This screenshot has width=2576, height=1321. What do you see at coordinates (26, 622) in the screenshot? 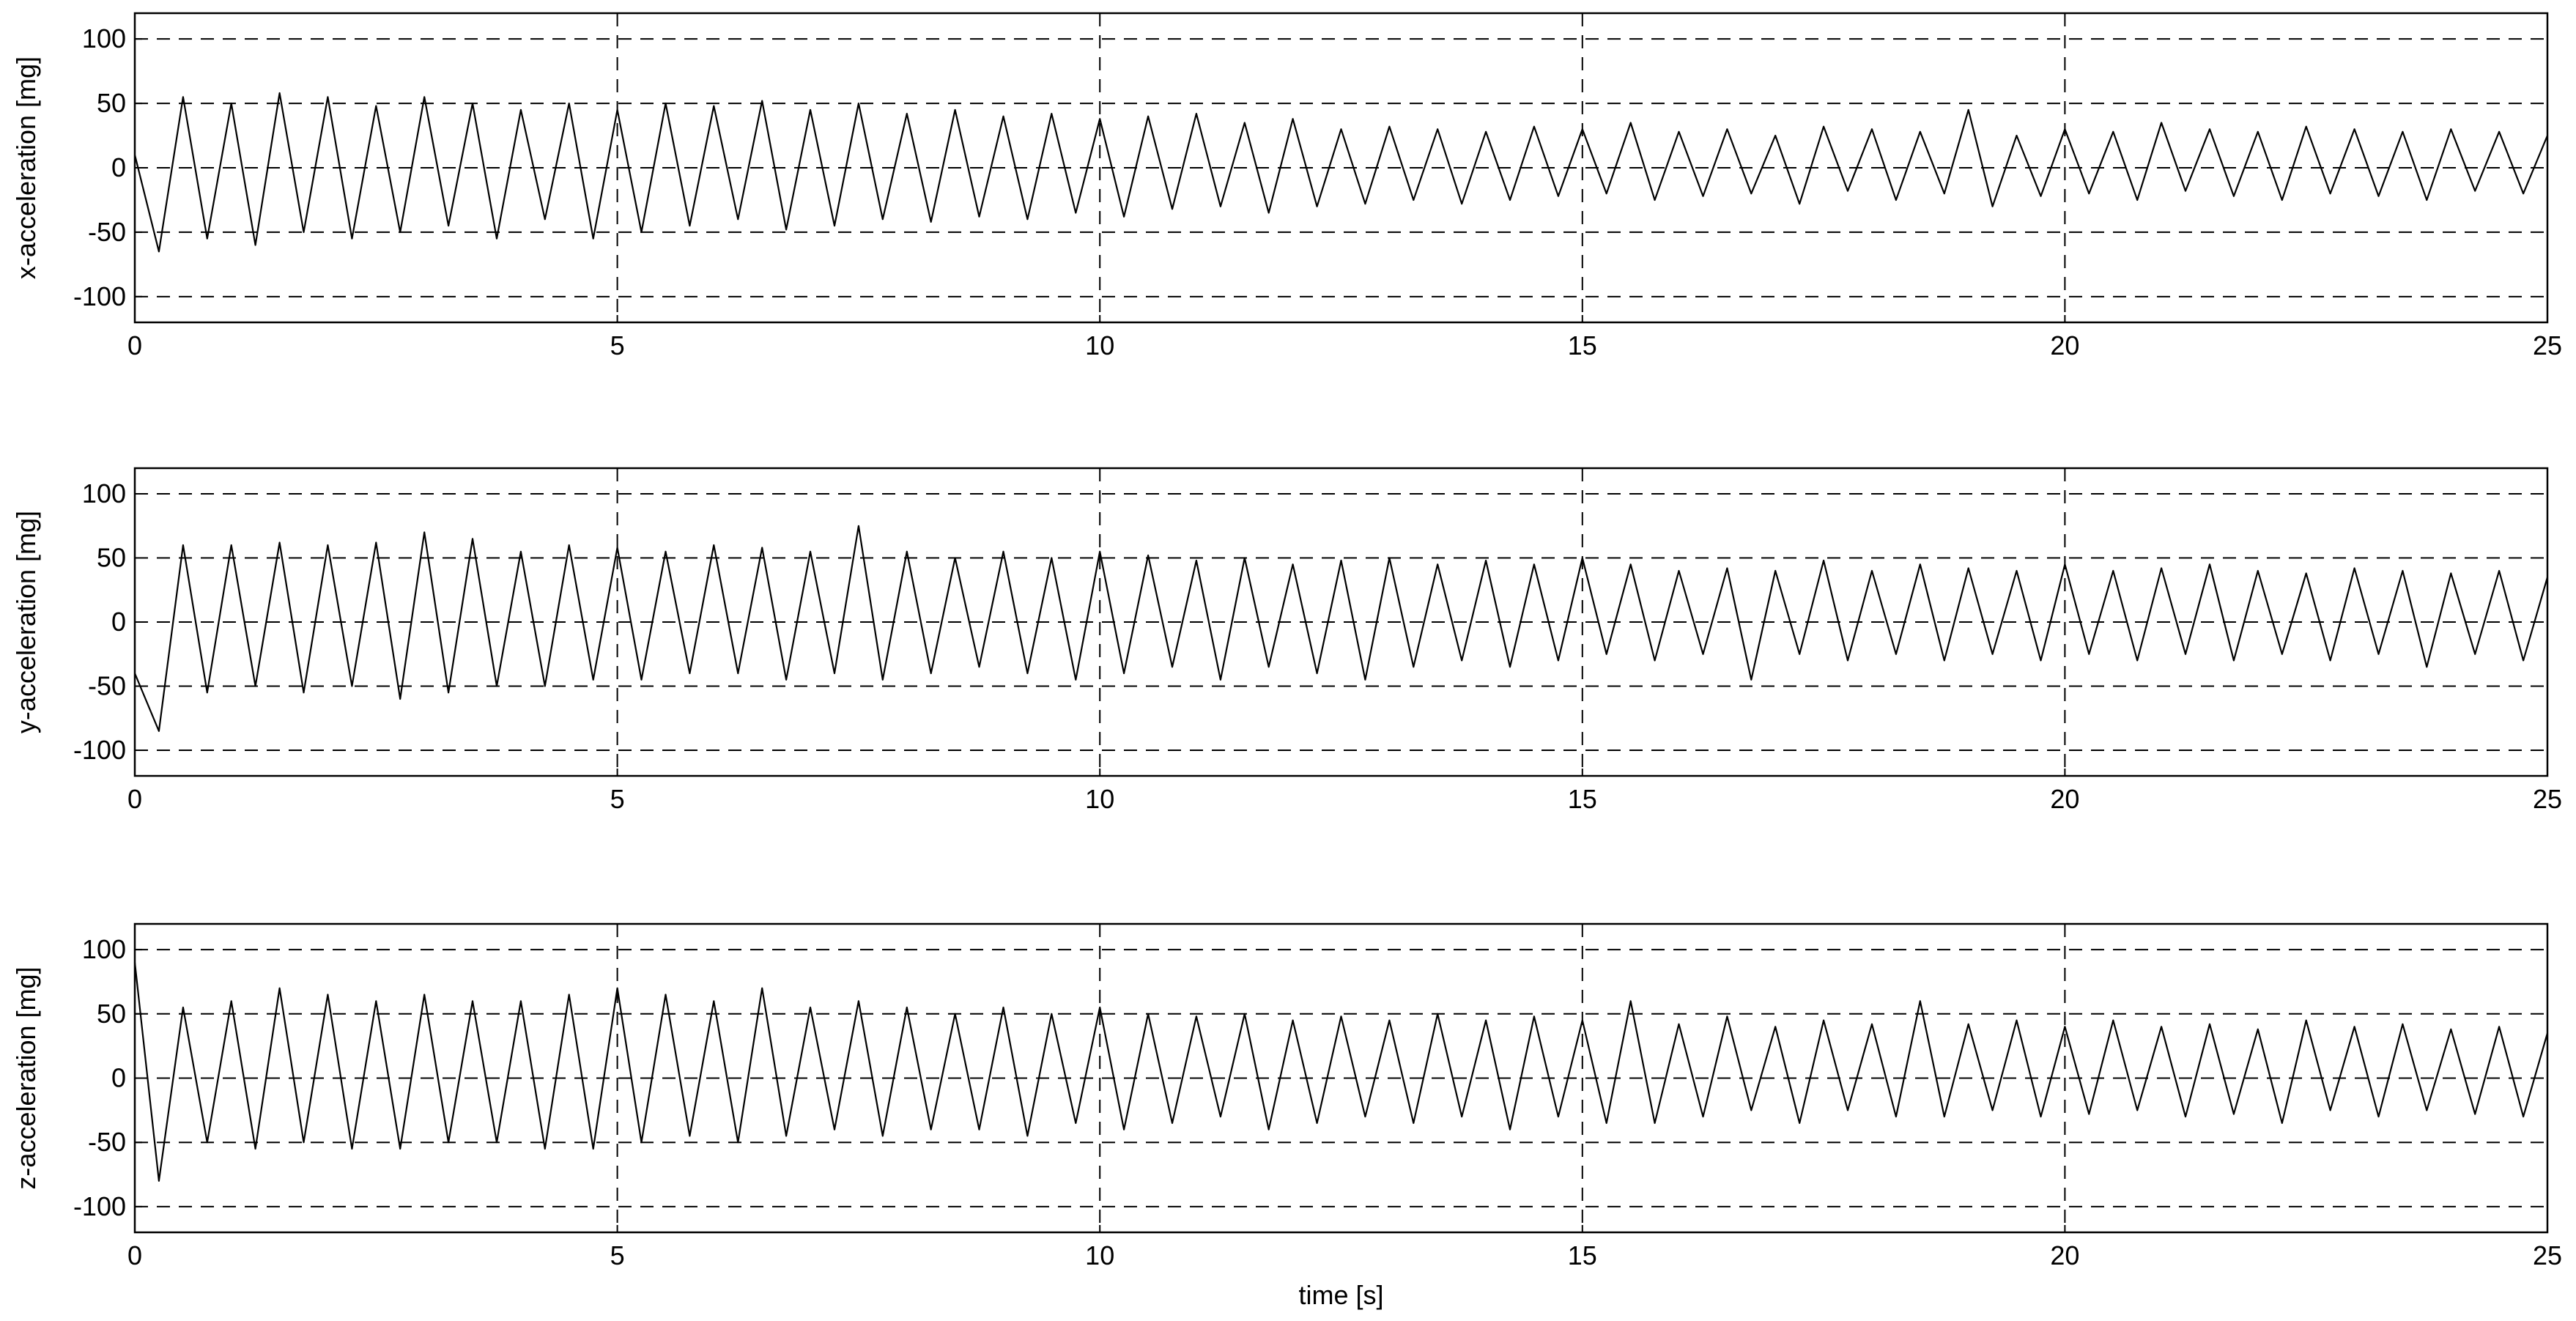
I see `y-axis-label: y-acceleration [mg]` at bounding box center [26, 622].